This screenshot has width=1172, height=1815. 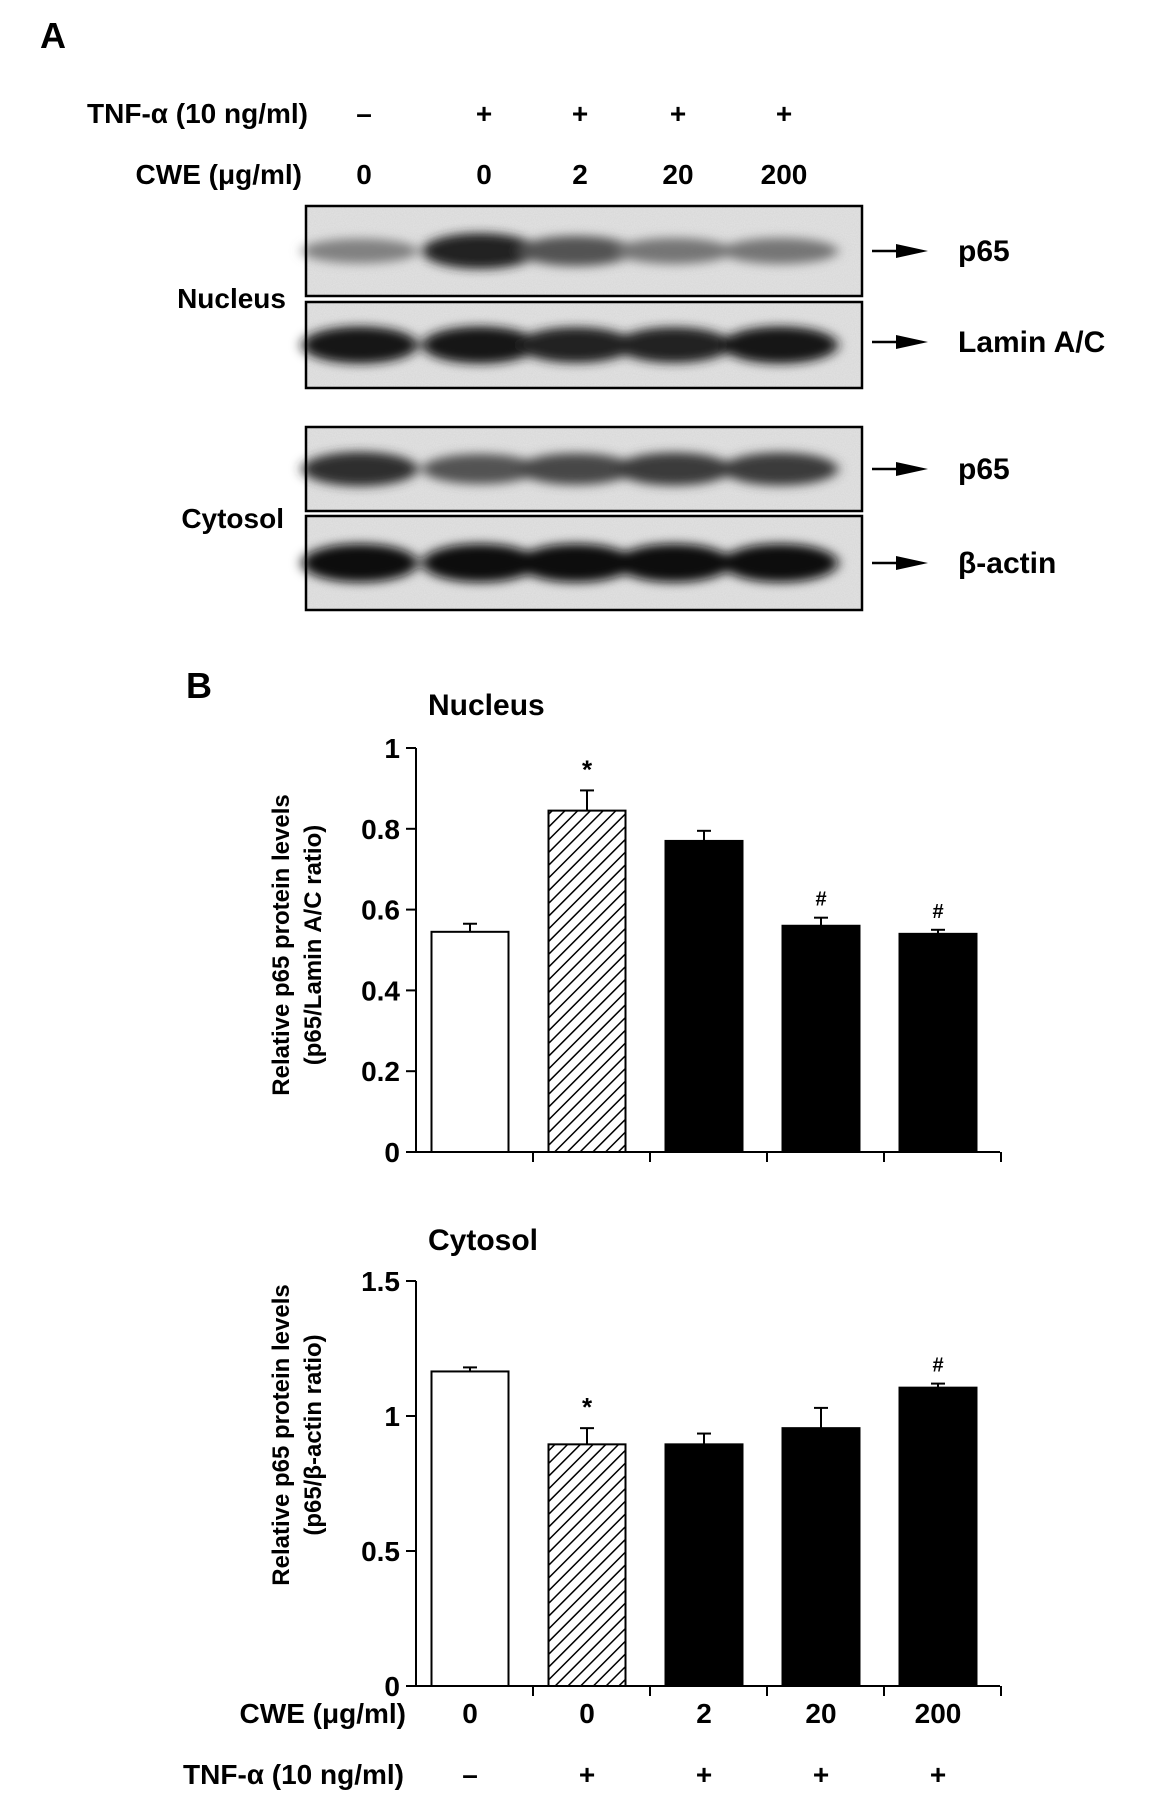 I want to click on bottom-treatment-value: 200, so click(x=938, y=1713).